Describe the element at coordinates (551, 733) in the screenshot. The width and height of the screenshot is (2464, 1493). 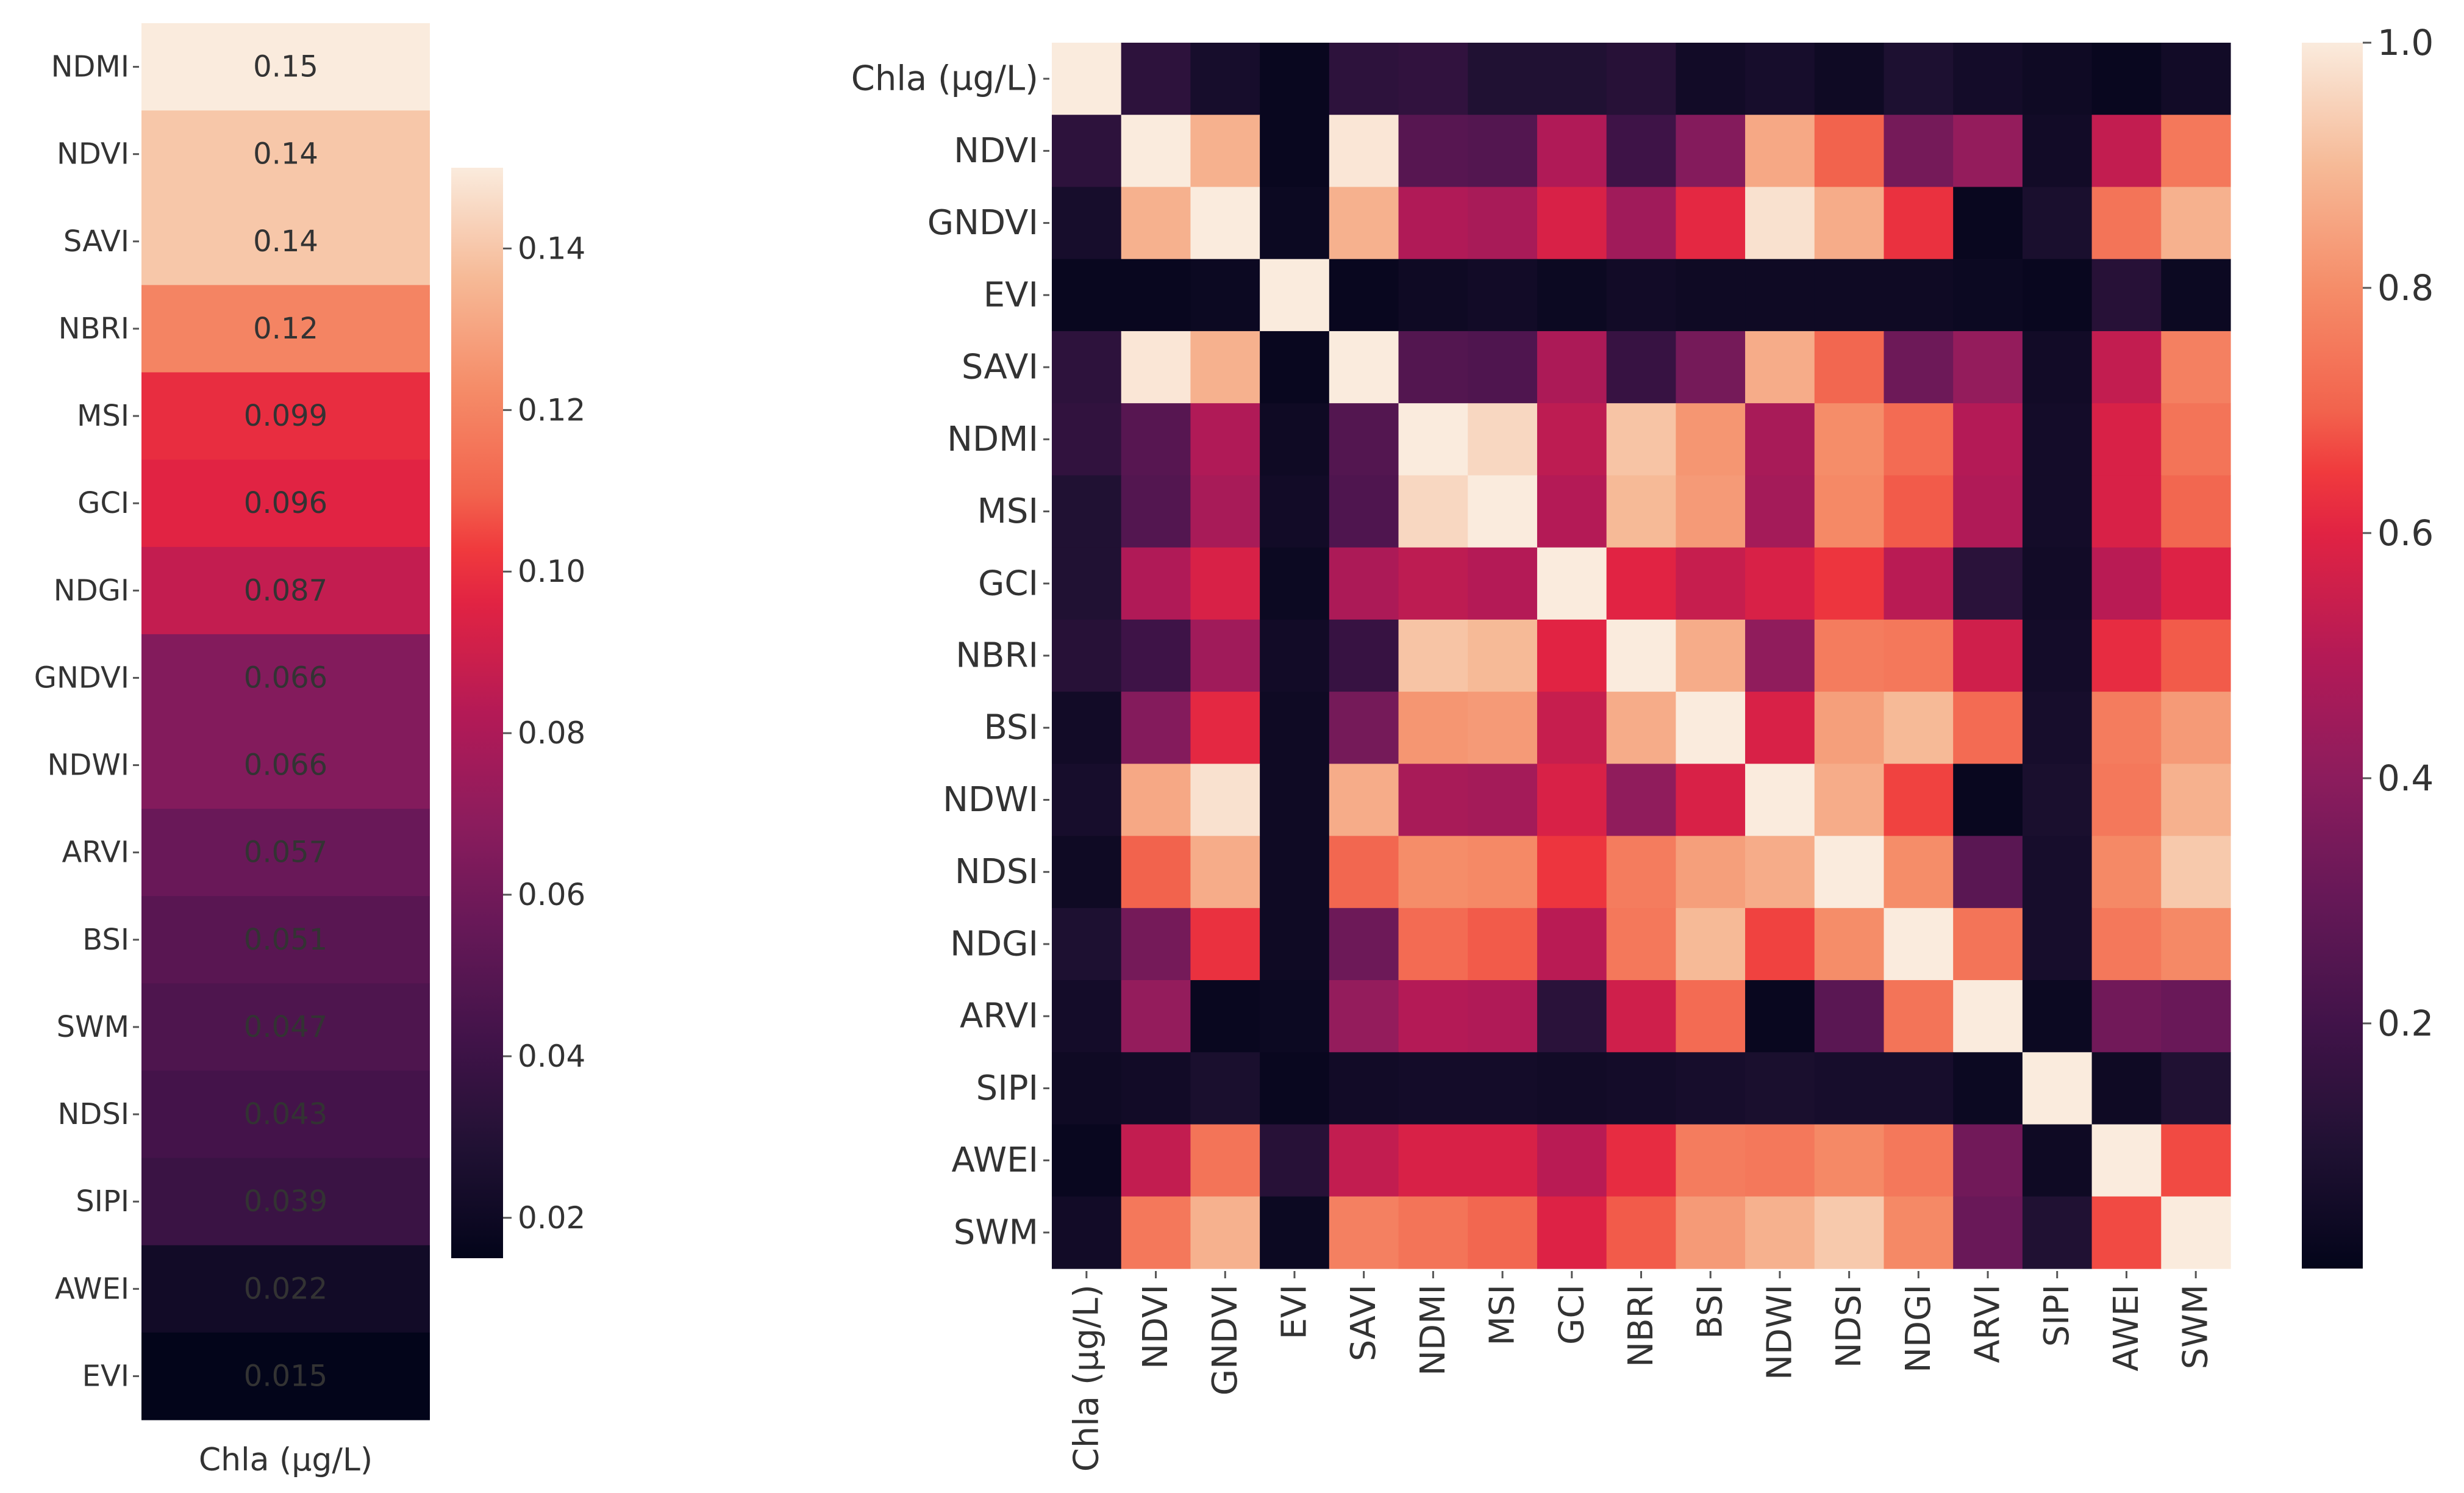
I see `left-colorbar-tick-label: 0.08` at that location.